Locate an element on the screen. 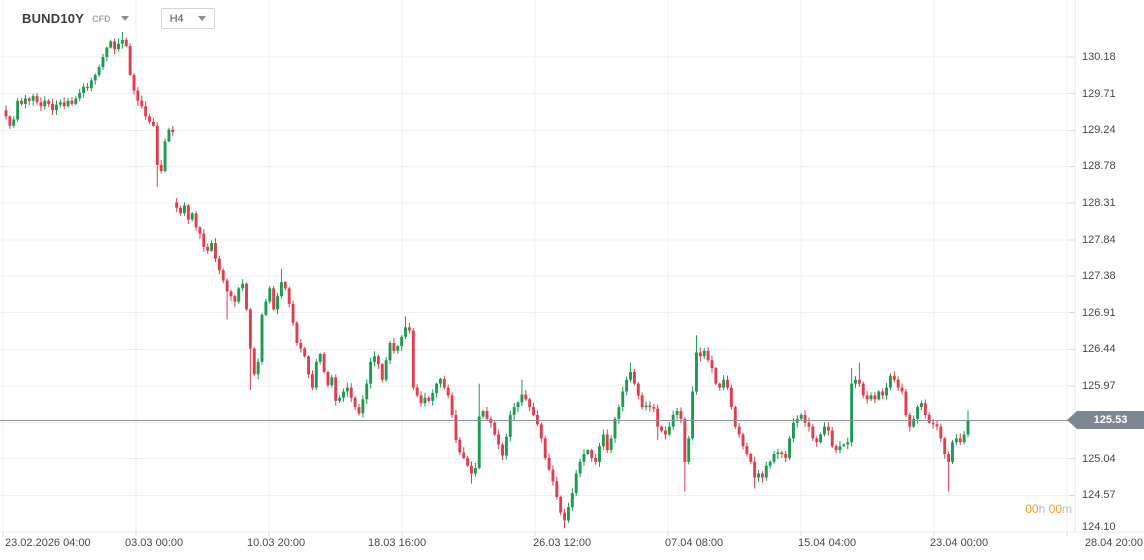 This screenshot has height=560, width=1144. y-axis-label: 130.18 is located at coordinates (1099, 57).